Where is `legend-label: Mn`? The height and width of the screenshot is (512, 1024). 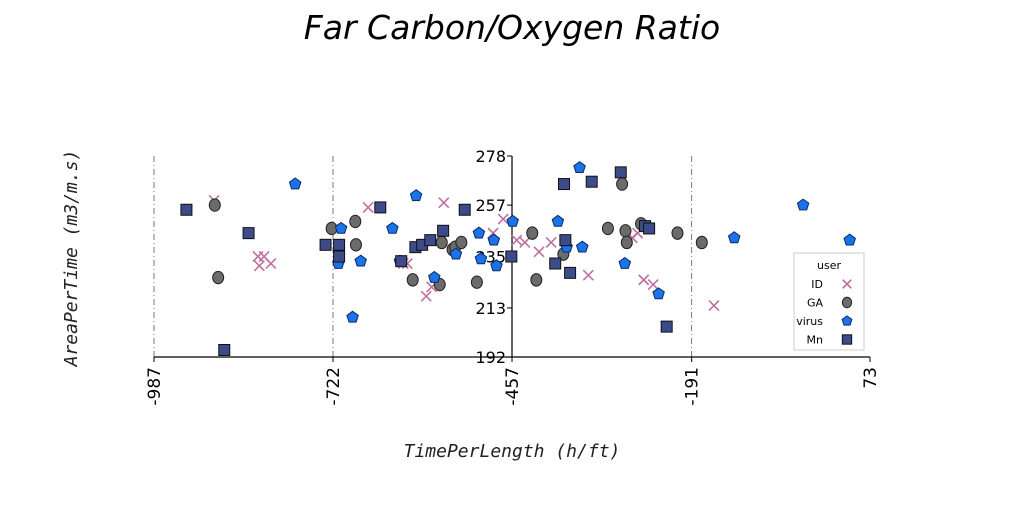 legend-label: Mn is located at coordinates (815, 340).